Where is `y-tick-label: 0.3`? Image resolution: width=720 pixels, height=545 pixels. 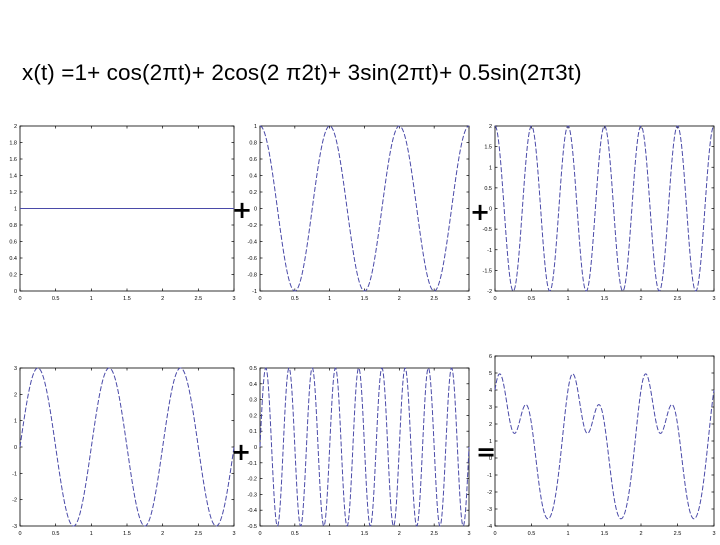 y-tick-label: 0.3 is located at coordinates (253, 401).